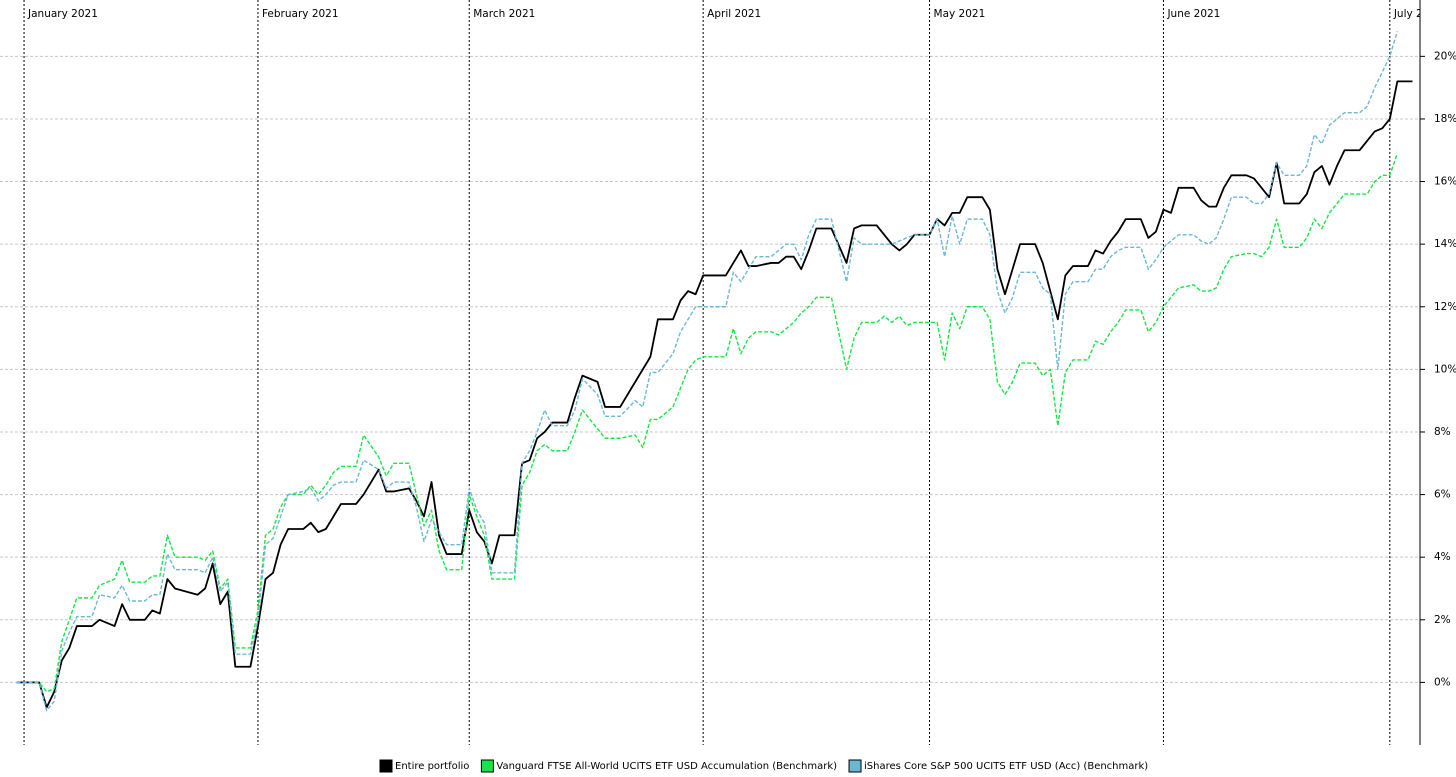 Image resolution: width=1456 pixels, height=777 pixels. What do you see at coordinates (1442, 557) in the screenshot?
I see `y-tick-label: 4%` at bounding box center [1442, 557].